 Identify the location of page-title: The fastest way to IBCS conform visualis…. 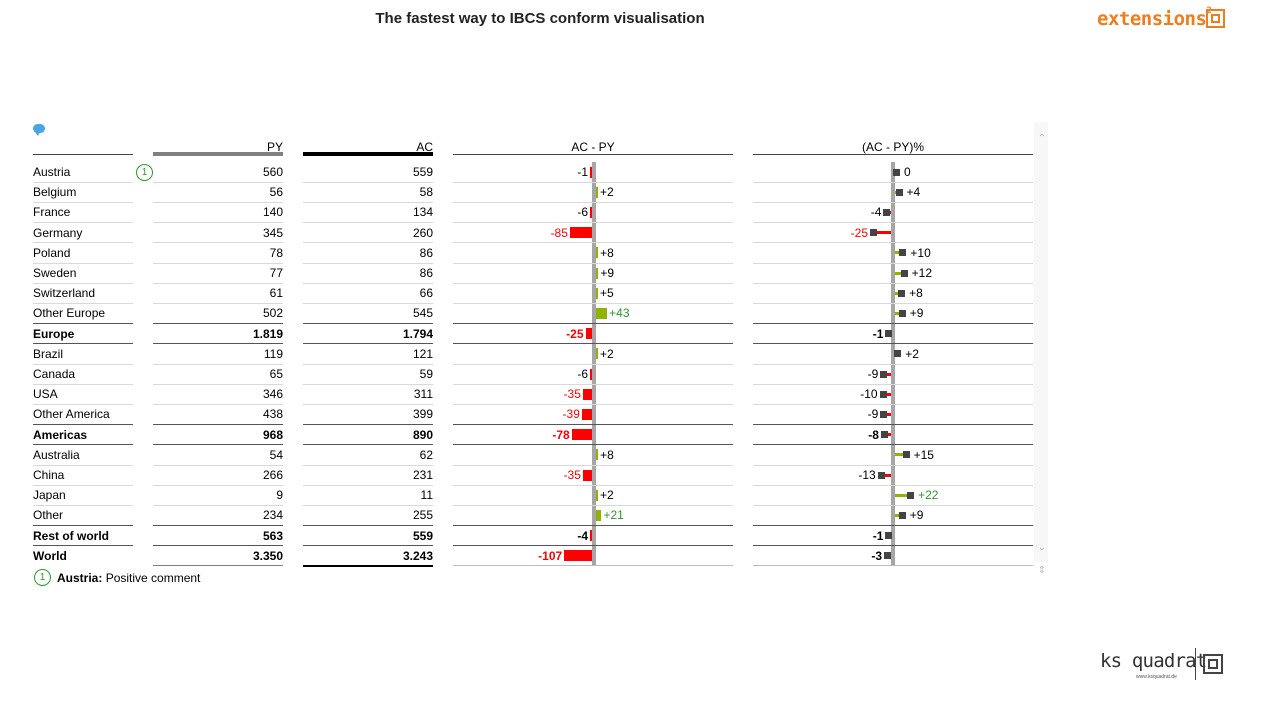
(540, 18).